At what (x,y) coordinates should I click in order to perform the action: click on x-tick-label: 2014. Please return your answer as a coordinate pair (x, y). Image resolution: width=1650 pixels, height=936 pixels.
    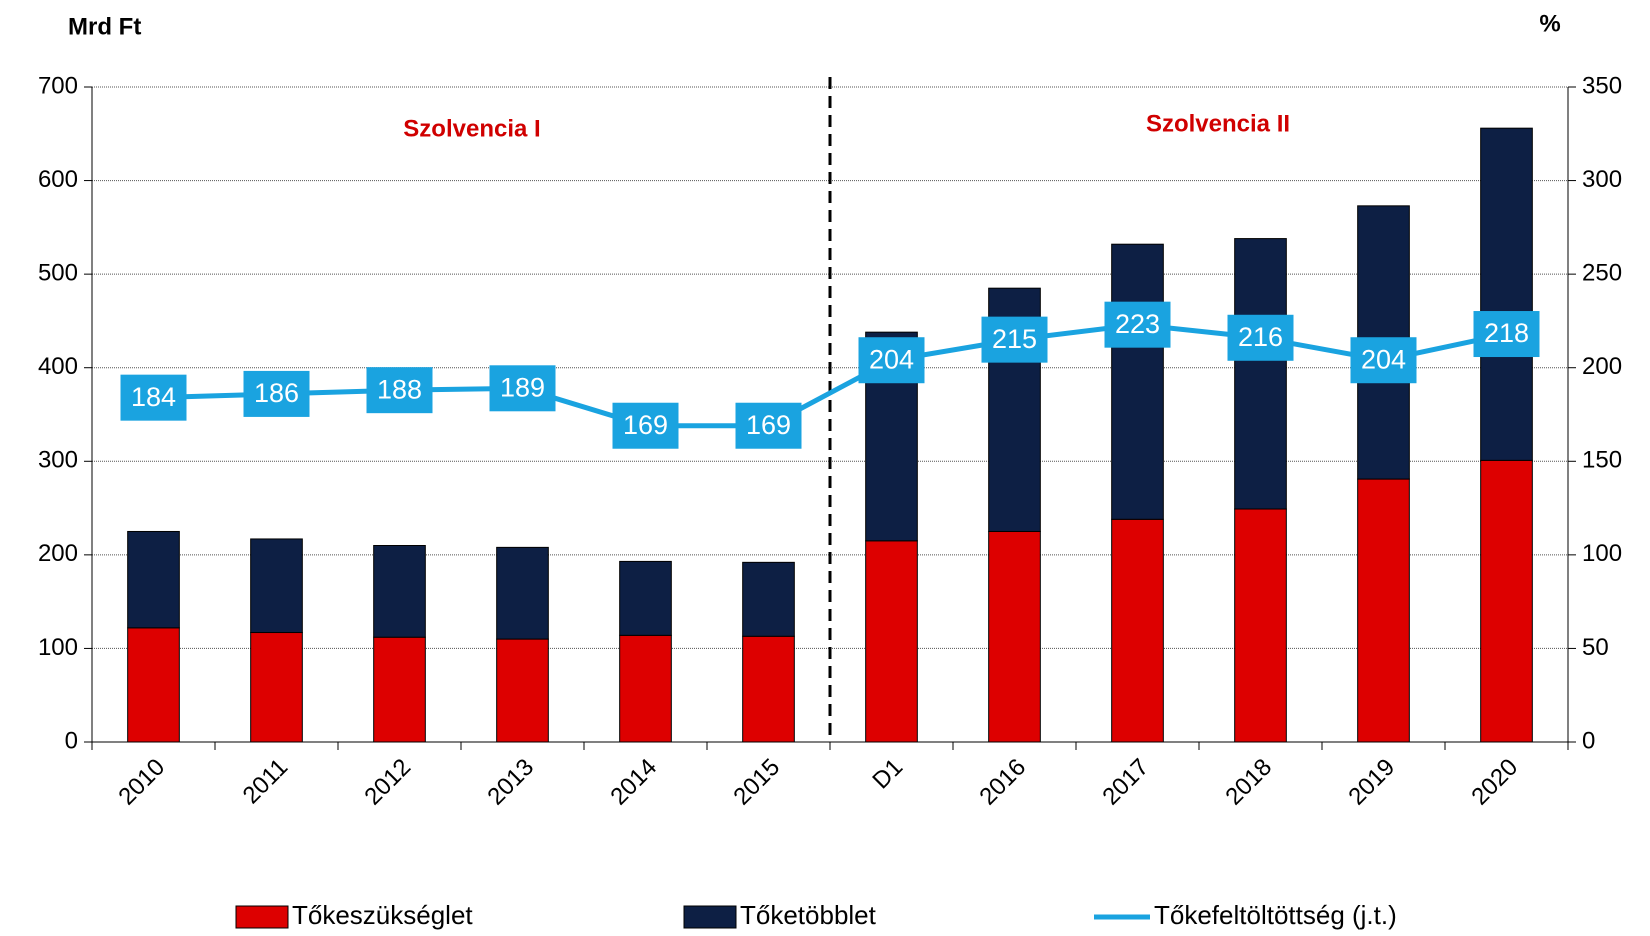
    Looking at the image, I should click on (633, 782).